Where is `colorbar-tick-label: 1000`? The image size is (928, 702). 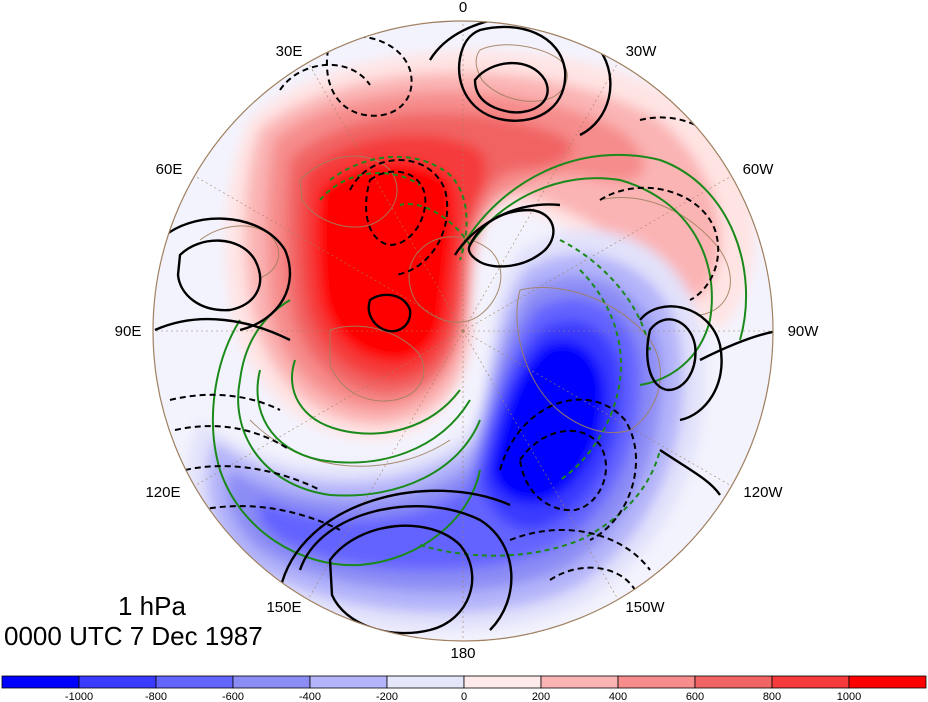
colorbar-tick-label: 1000 is located at coordinates (849, 696).